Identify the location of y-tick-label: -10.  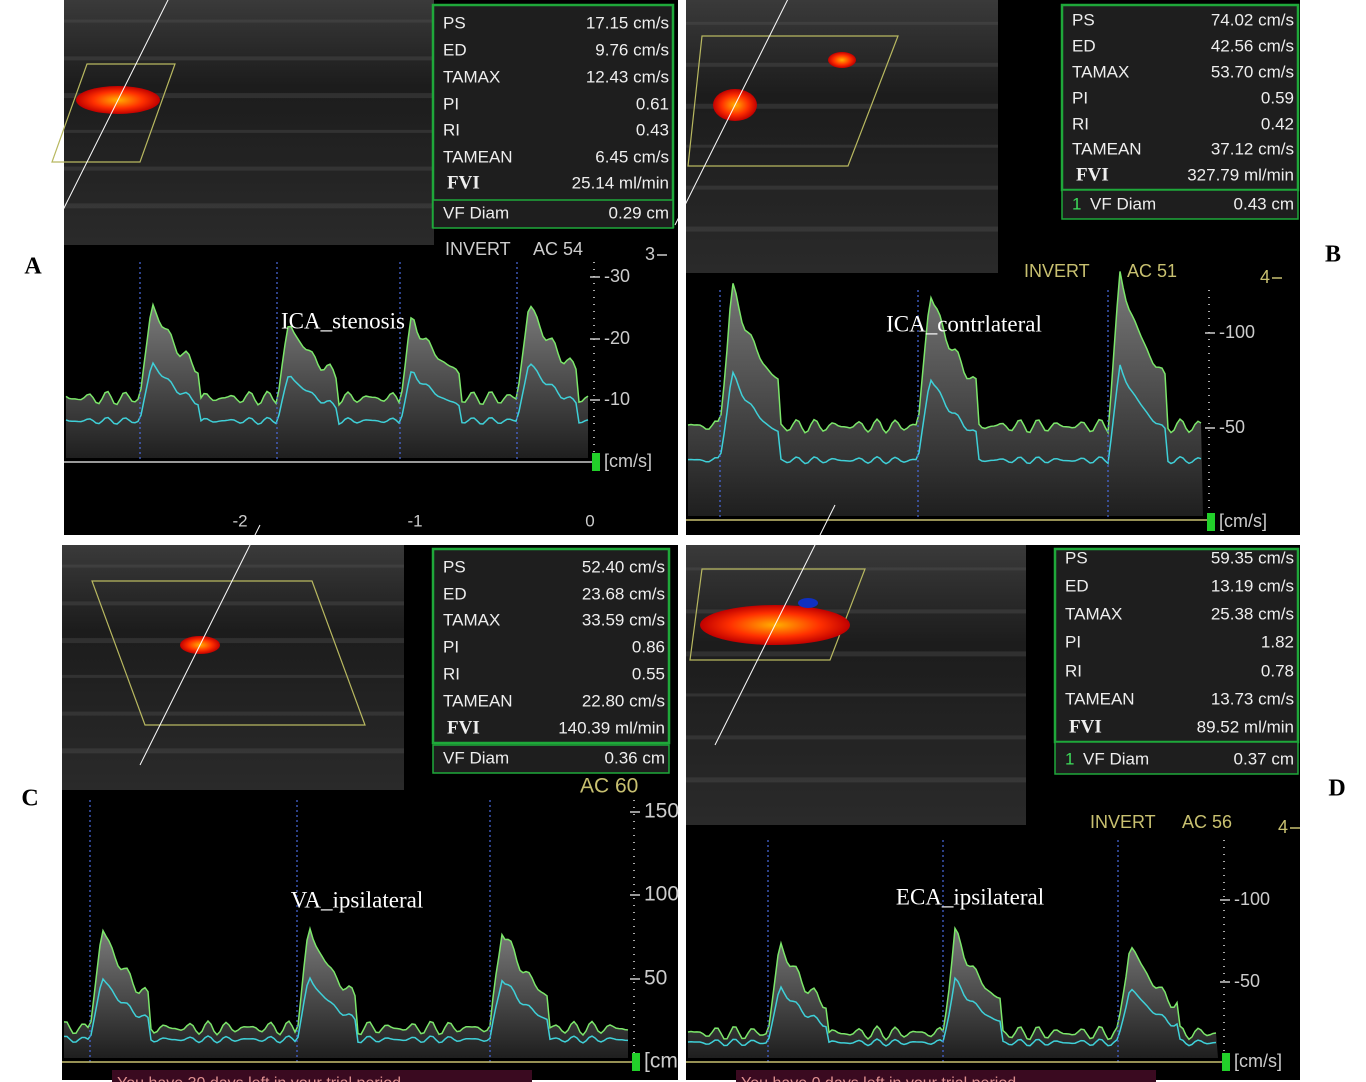
(617, 399).